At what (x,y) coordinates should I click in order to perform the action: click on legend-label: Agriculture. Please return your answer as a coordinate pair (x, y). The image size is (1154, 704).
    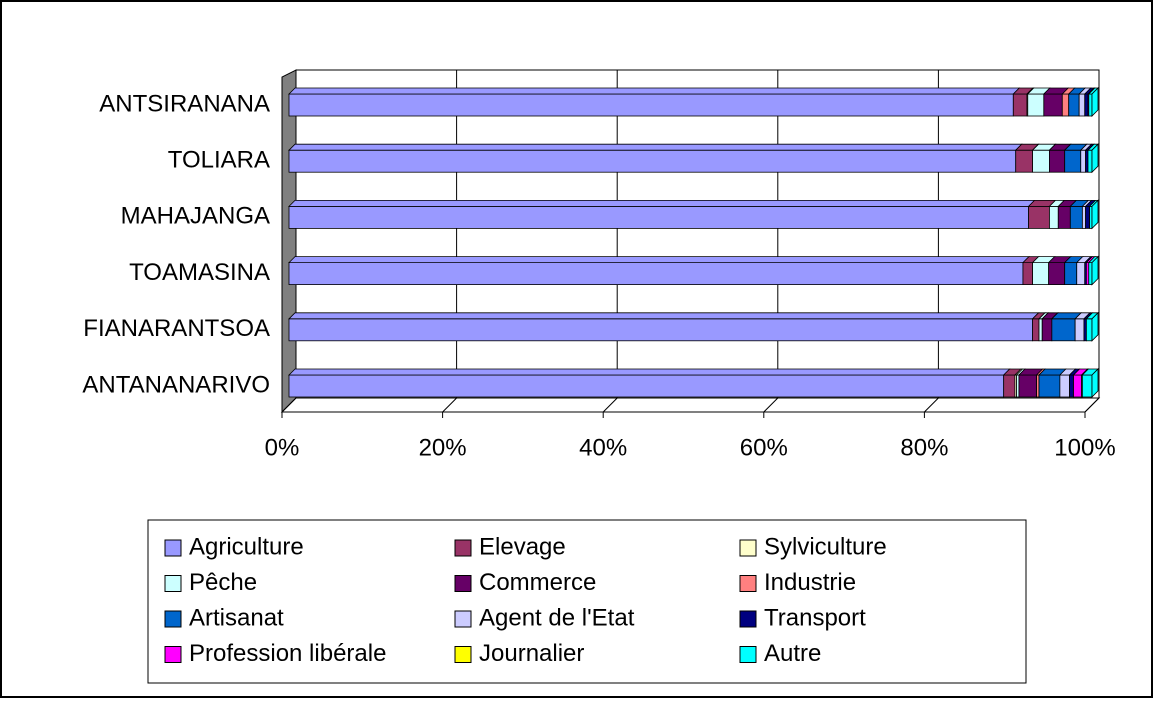
    Looking at the image, I should click on (246, 546).